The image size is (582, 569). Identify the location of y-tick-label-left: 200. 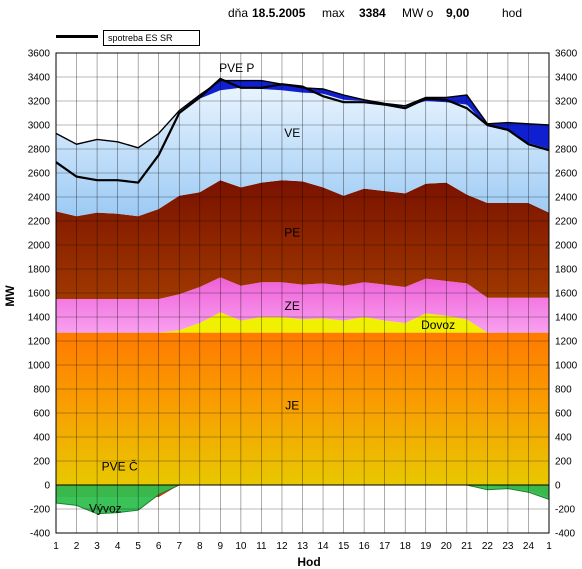
(41, 462).